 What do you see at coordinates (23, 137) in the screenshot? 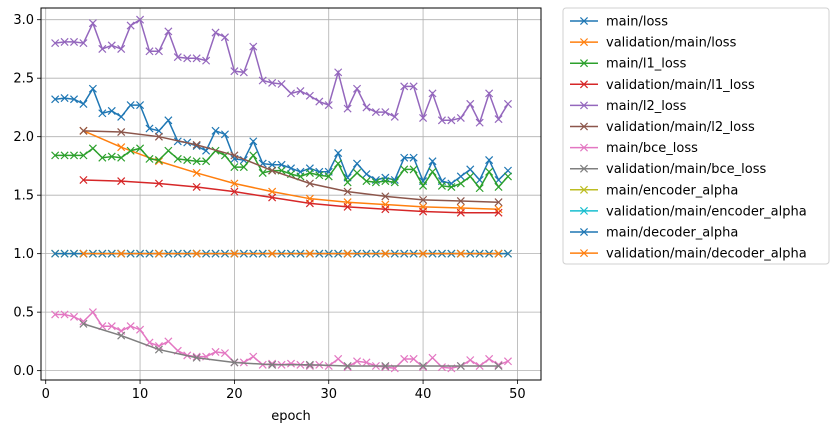
I see `y-tick-label: 2.0` at bounding box center [23, 137].